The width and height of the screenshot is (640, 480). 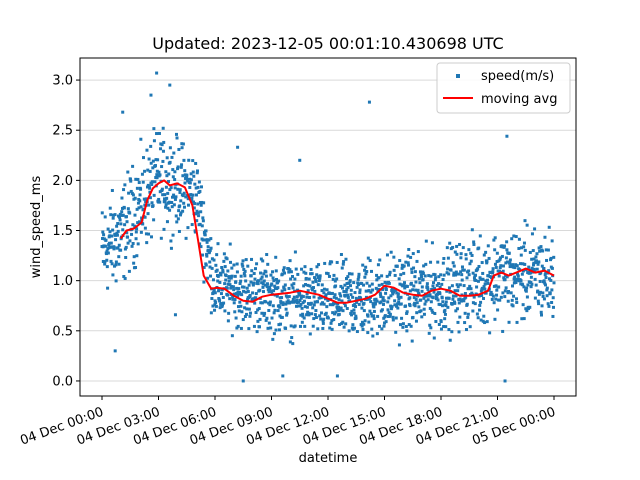 I want to click on y-tick-label: 0.5, so click(x=62, y=331).